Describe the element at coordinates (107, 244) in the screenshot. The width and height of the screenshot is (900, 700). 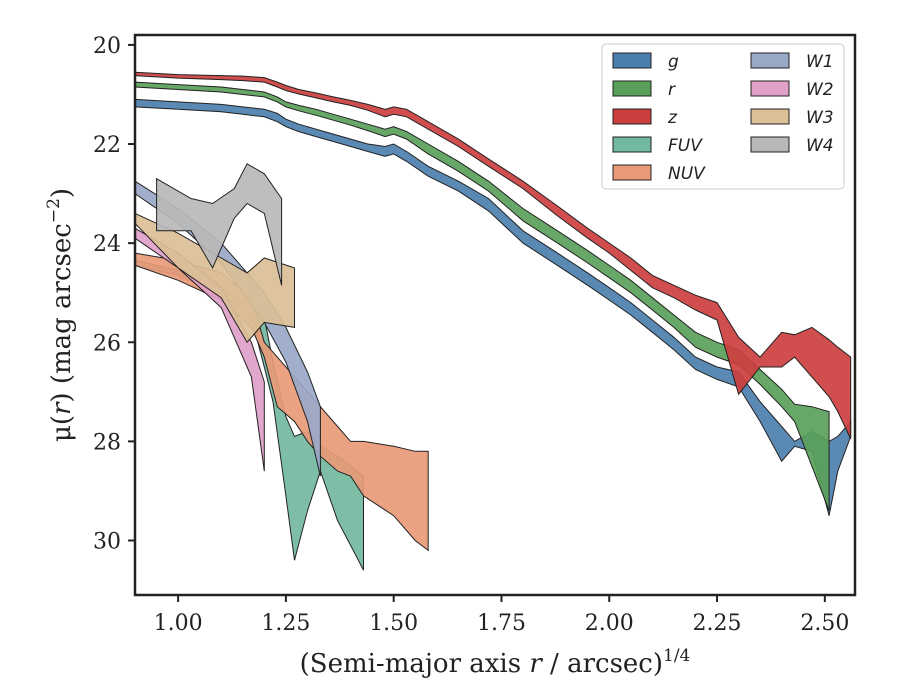
I see `y-tick-label: 24` at that location.